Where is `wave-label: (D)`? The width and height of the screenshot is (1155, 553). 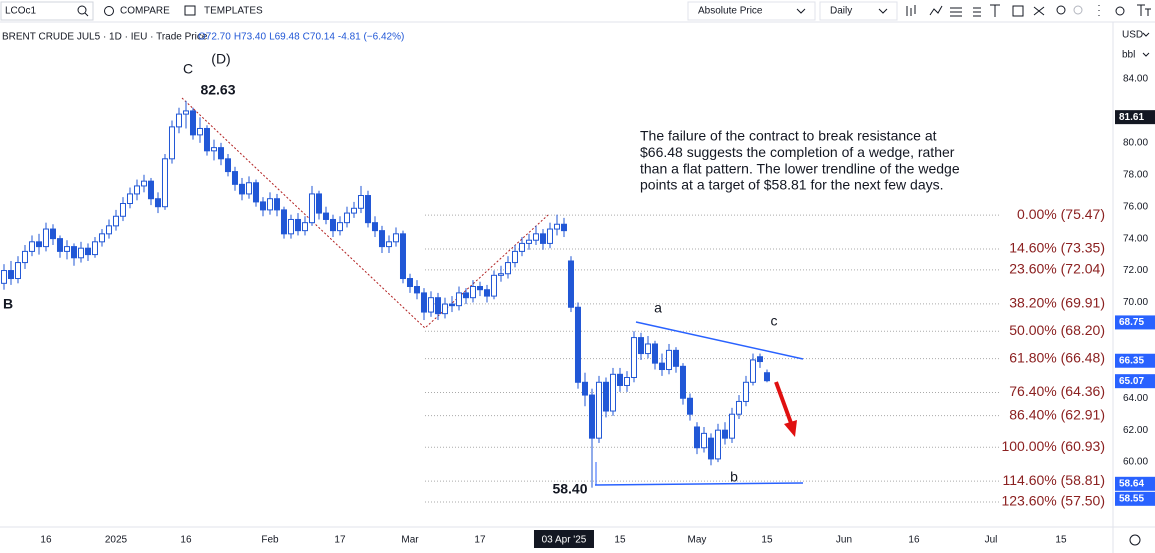
wave-label: (D) is located at coordinates (220, 59).